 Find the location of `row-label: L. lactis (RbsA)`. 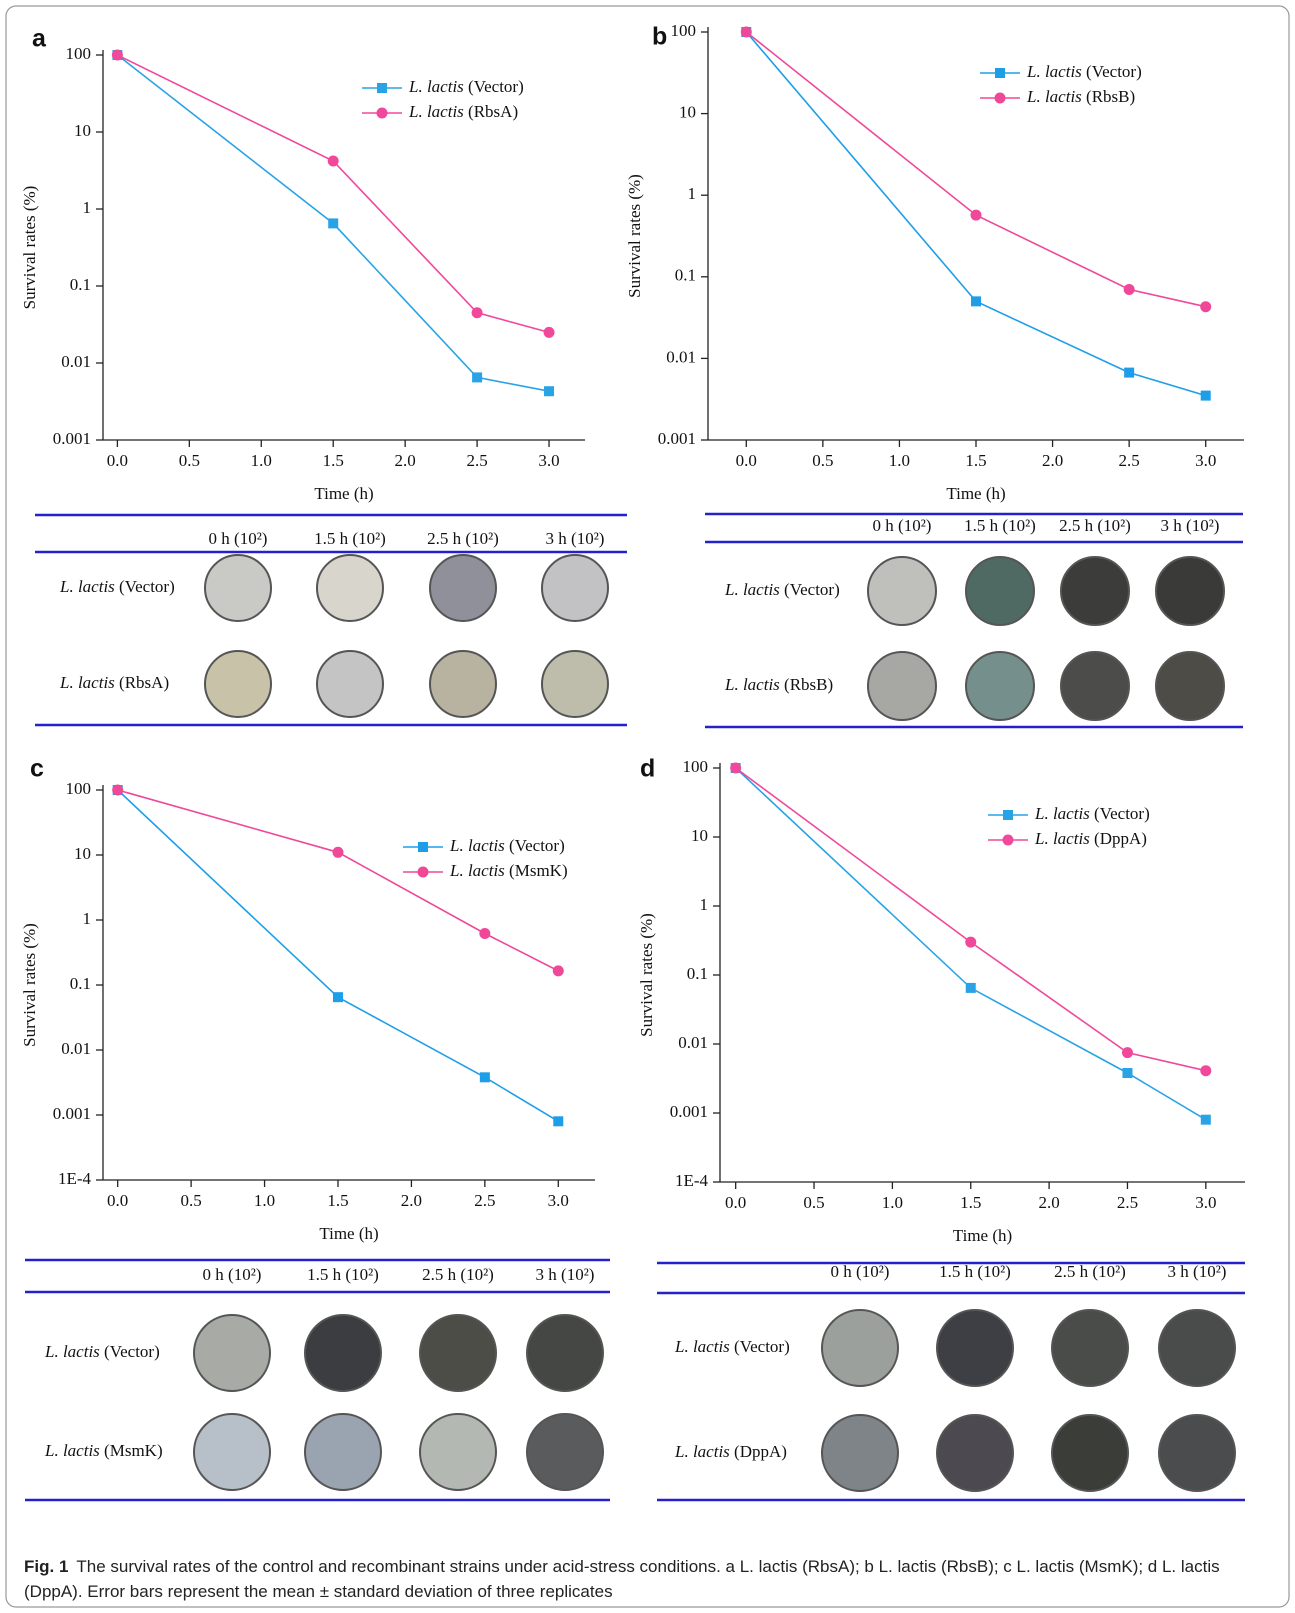

row-label: L. lactis (RbsA) is located at coordinates (114, 682).